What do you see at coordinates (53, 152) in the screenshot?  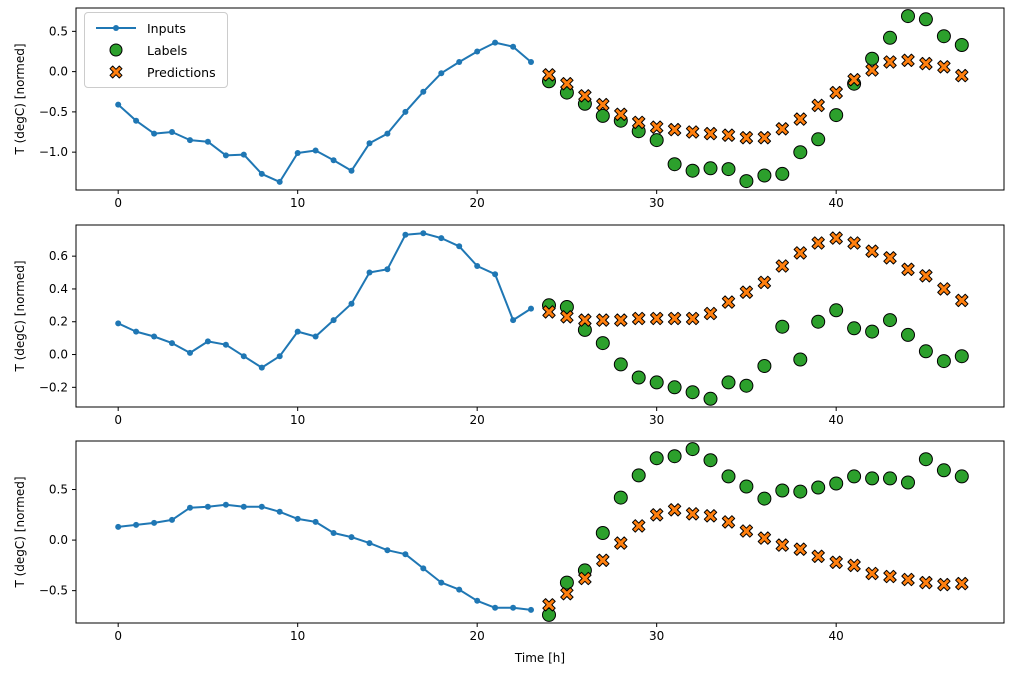 I see `y-tick-label: −1.0` at bounding box center [53, 152].